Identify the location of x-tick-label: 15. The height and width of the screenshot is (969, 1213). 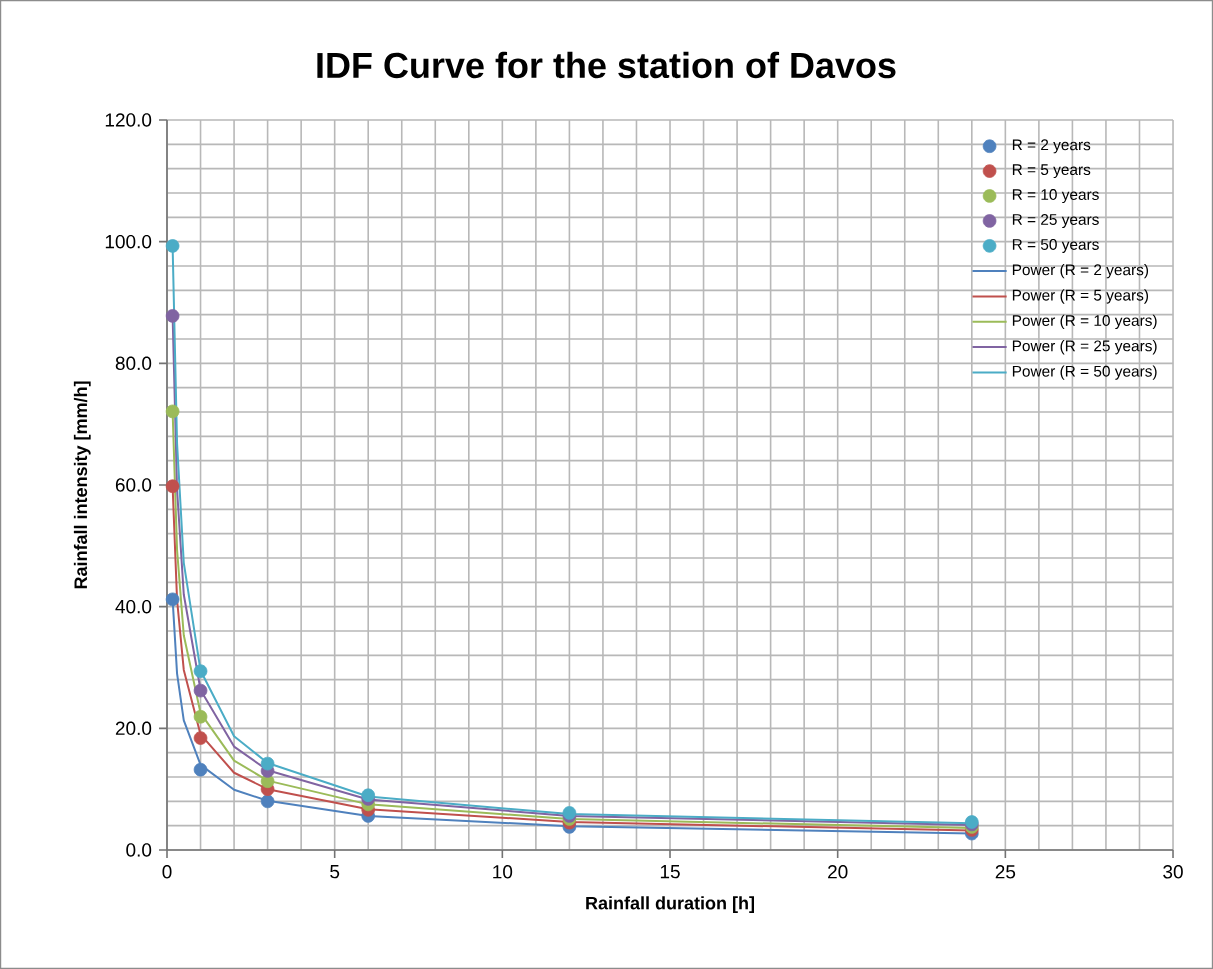
(670, 872).